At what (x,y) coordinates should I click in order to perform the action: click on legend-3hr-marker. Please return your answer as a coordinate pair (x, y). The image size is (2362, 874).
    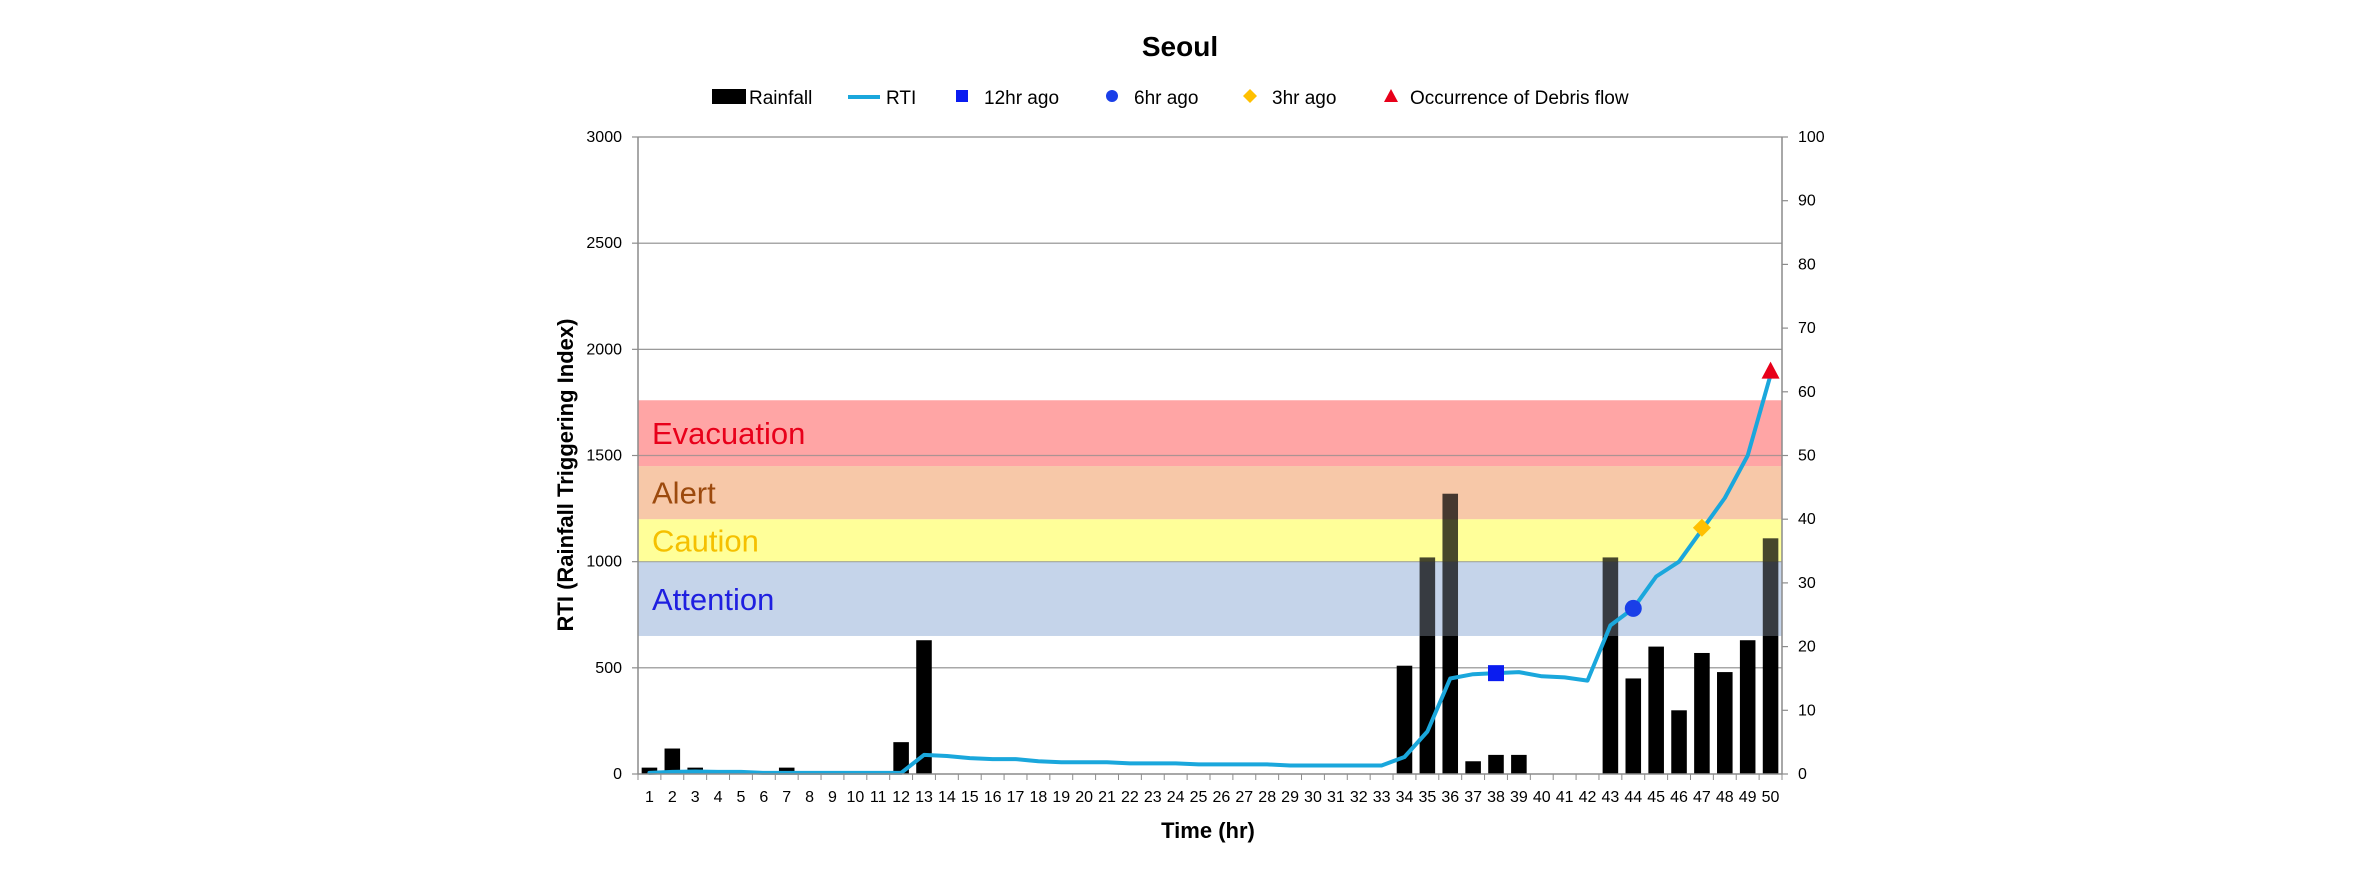
    Looking at the image, I should click on (1250, 96).